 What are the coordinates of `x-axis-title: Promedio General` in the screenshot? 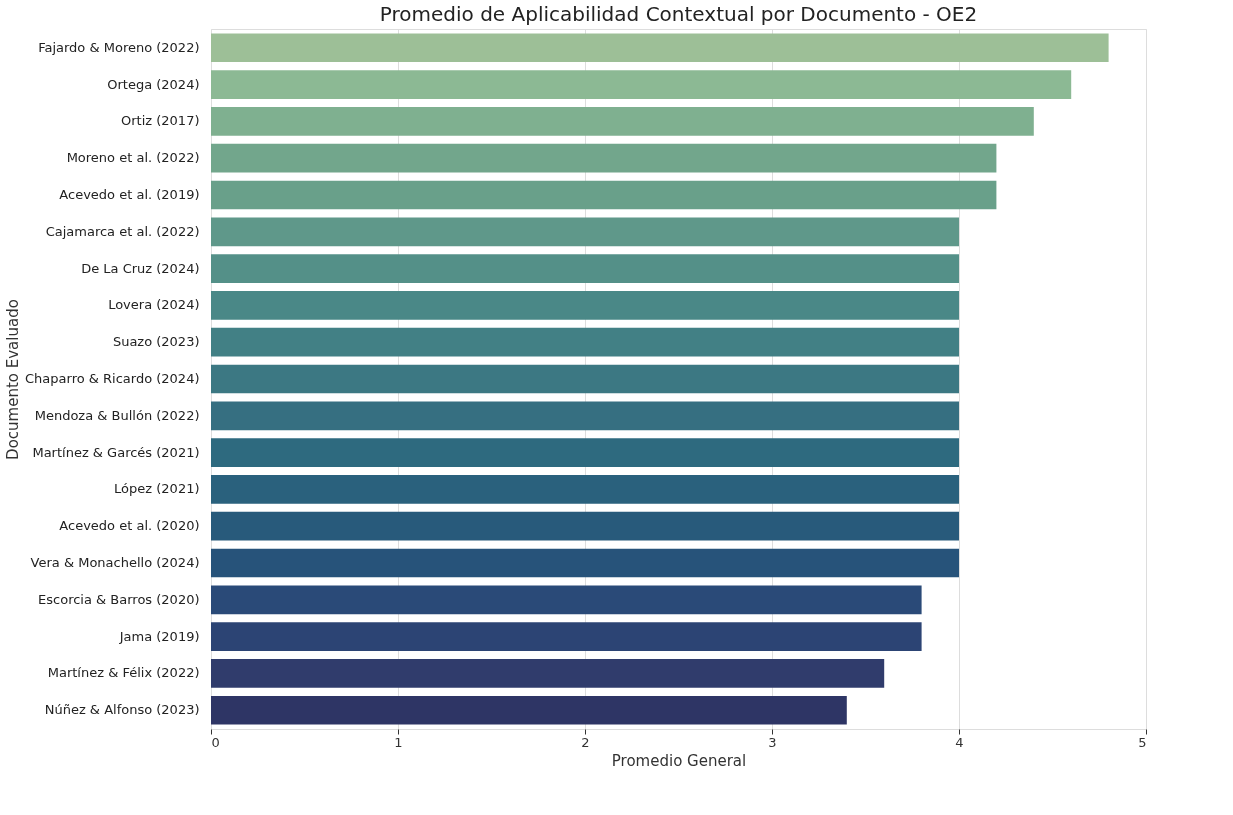 It's located at (679, 760).